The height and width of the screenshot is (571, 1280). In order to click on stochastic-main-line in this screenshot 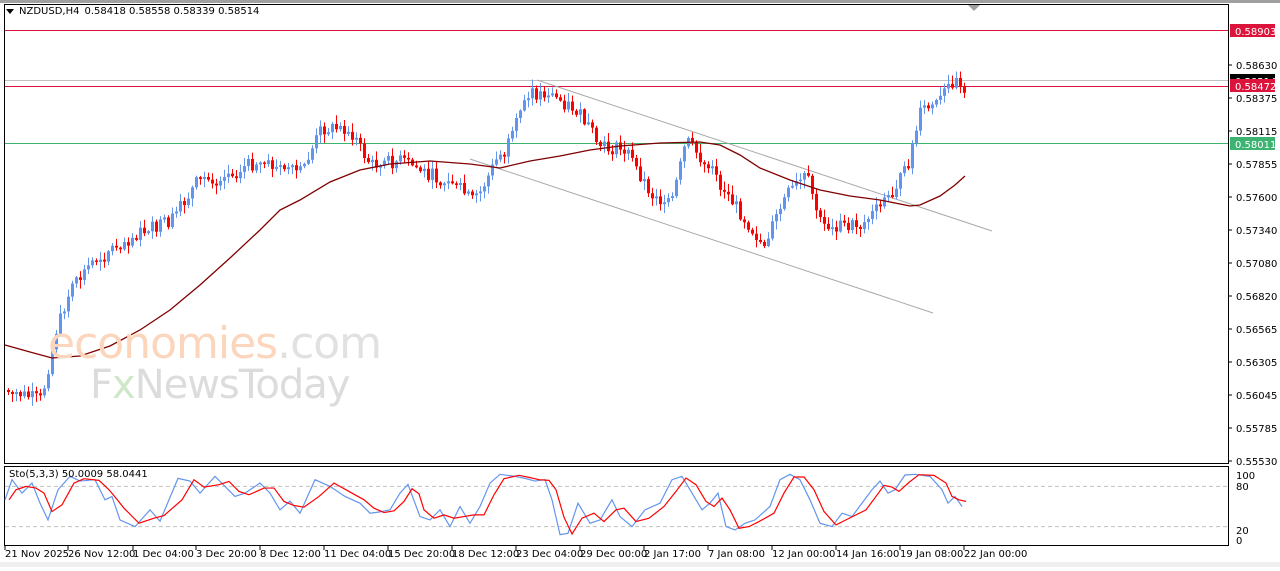, I will do `click(483, 504)`.